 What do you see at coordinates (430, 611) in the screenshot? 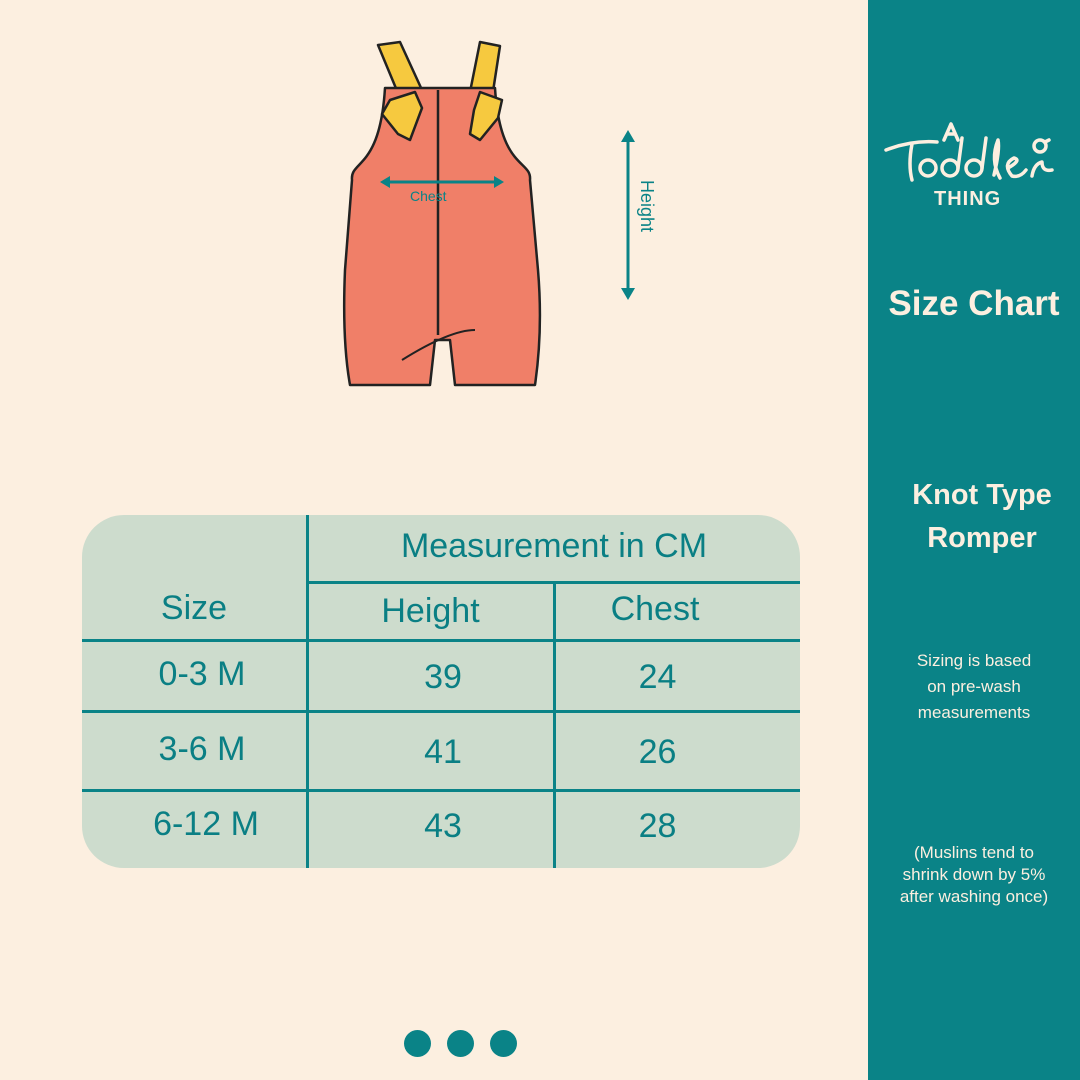
I see `height-header: Height` at bounding box center [430, 611].